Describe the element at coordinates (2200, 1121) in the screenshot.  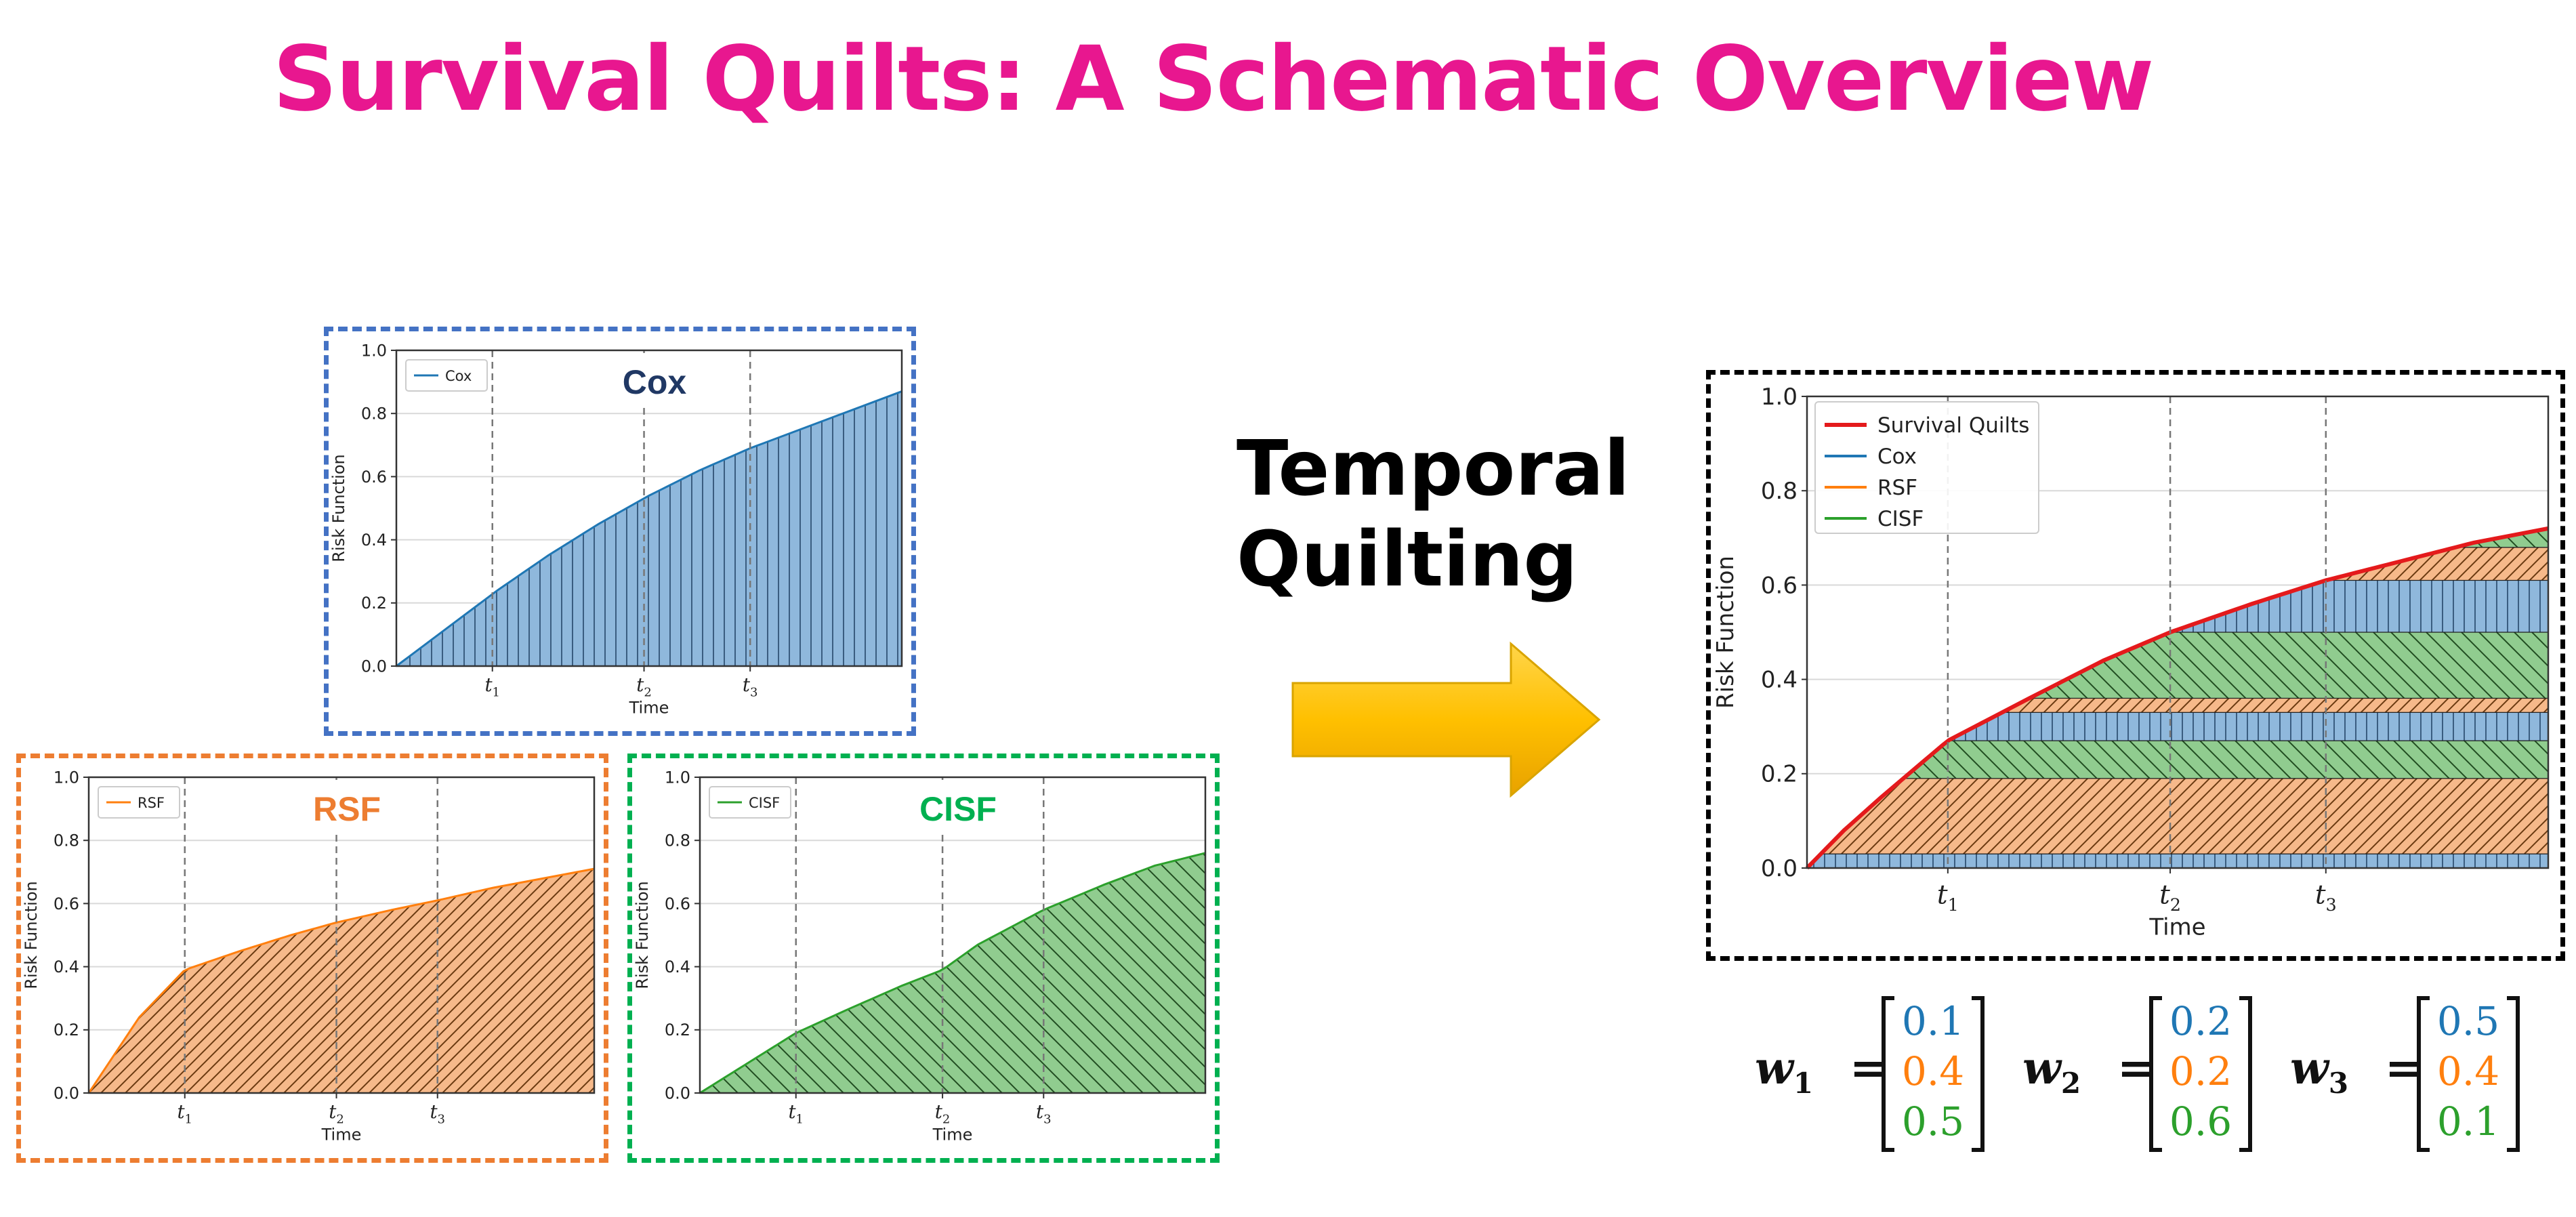
I see `weight-value: 0.6` at that location.